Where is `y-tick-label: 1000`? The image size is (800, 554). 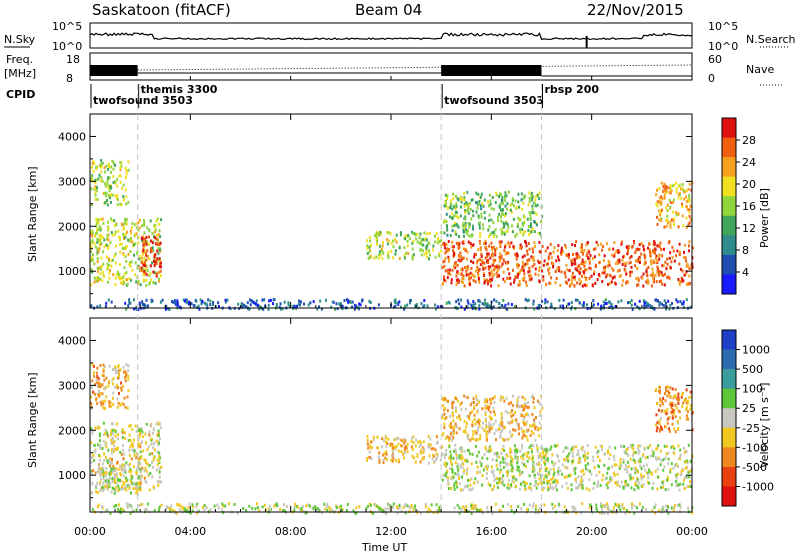
y-tick-label: 1000 is located at coordinates (72, 271).